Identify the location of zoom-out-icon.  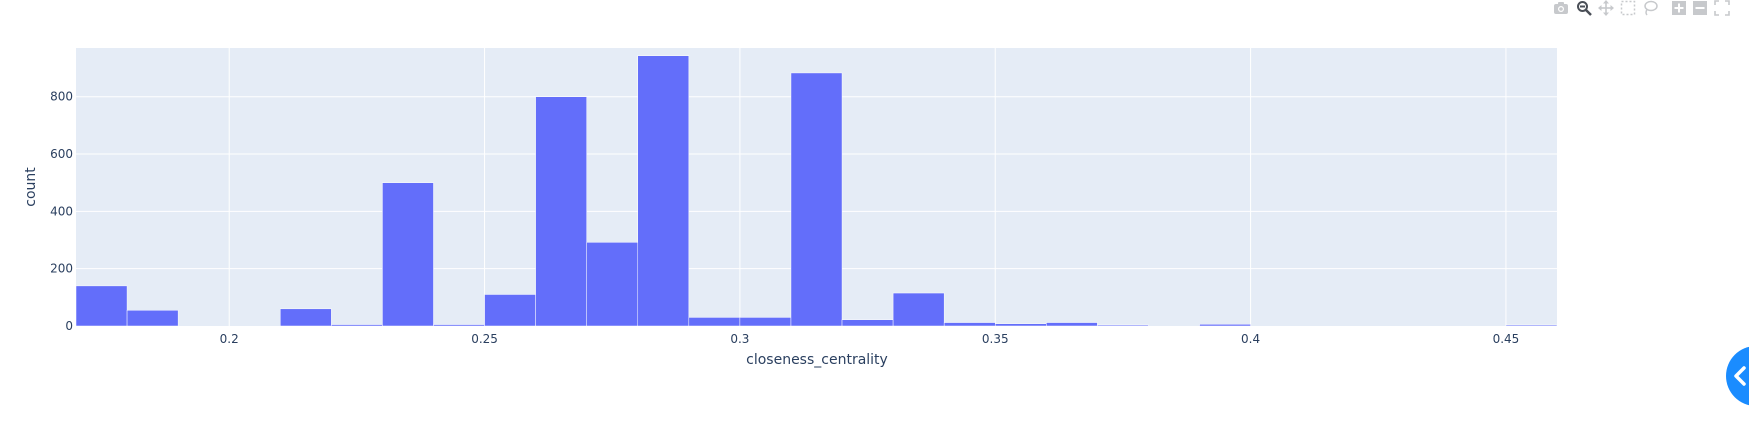
(1701, 8).